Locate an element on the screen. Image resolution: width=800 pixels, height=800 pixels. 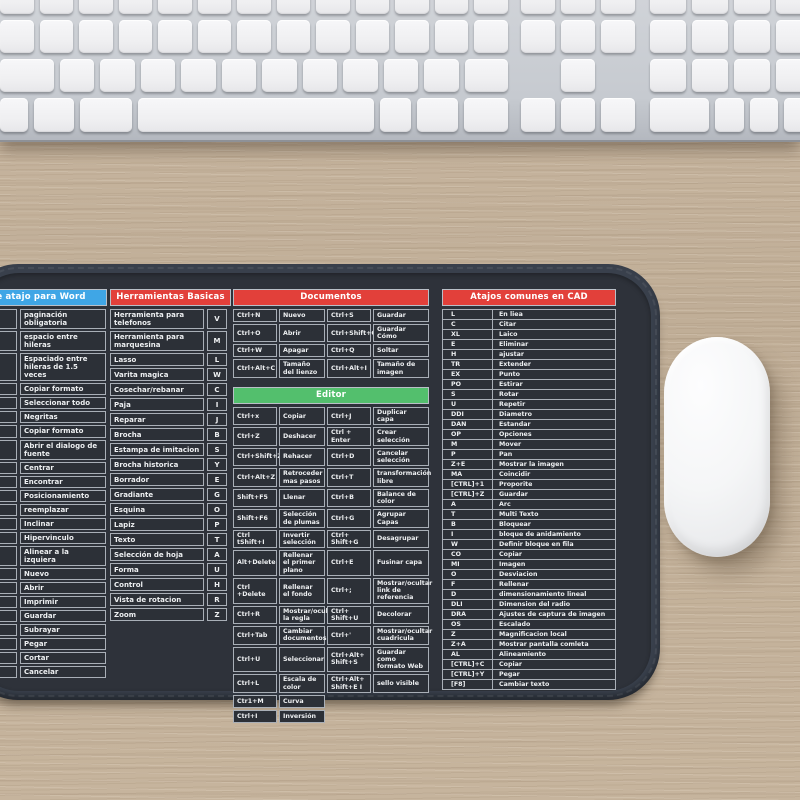
cad-shortcut-row: S Rotar is located at coordinates (529, 395).